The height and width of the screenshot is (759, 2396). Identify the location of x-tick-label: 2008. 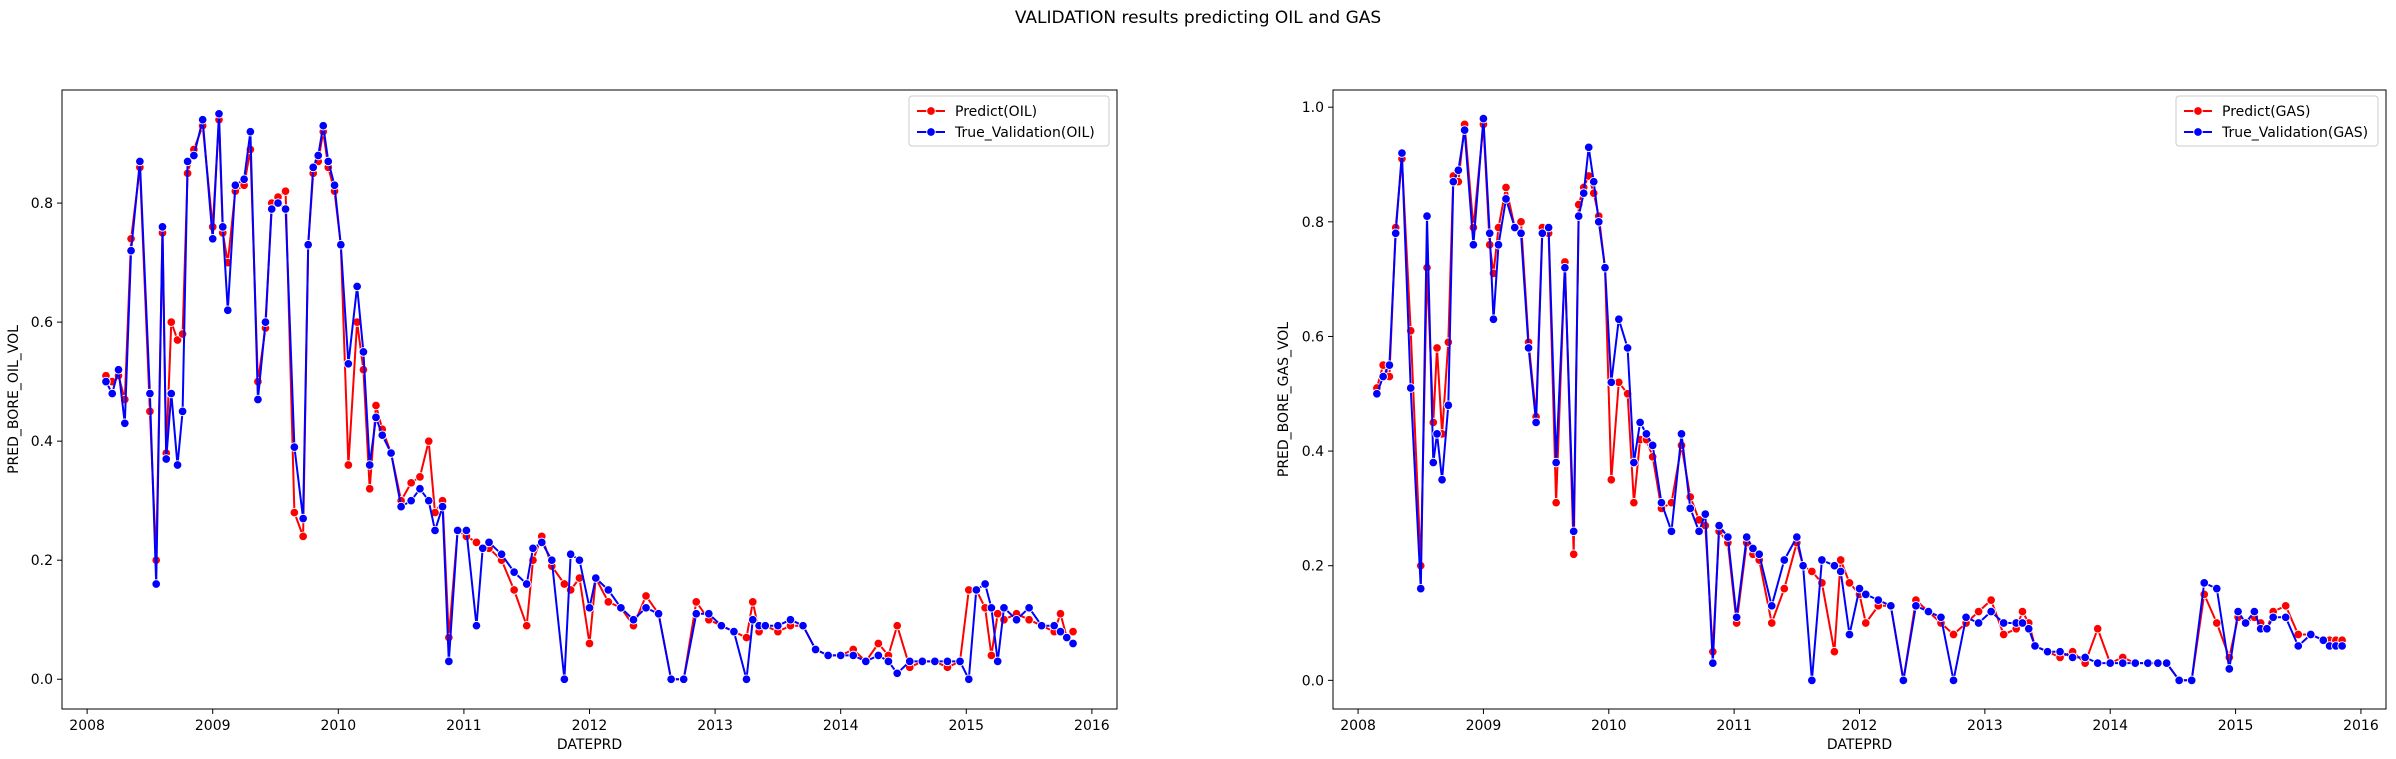
(1358, 726).